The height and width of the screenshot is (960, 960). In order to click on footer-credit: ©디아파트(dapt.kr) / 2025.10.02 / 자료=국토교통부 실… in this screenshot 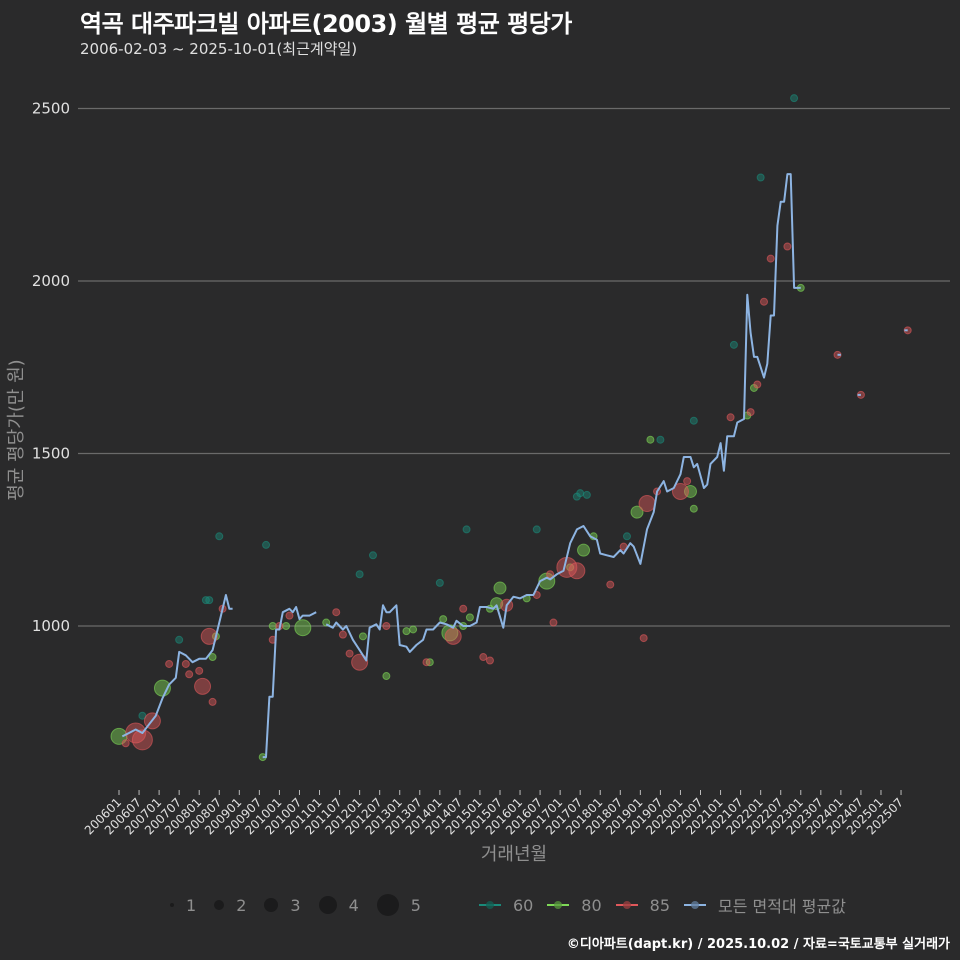, I will do `click(758, 944)`.